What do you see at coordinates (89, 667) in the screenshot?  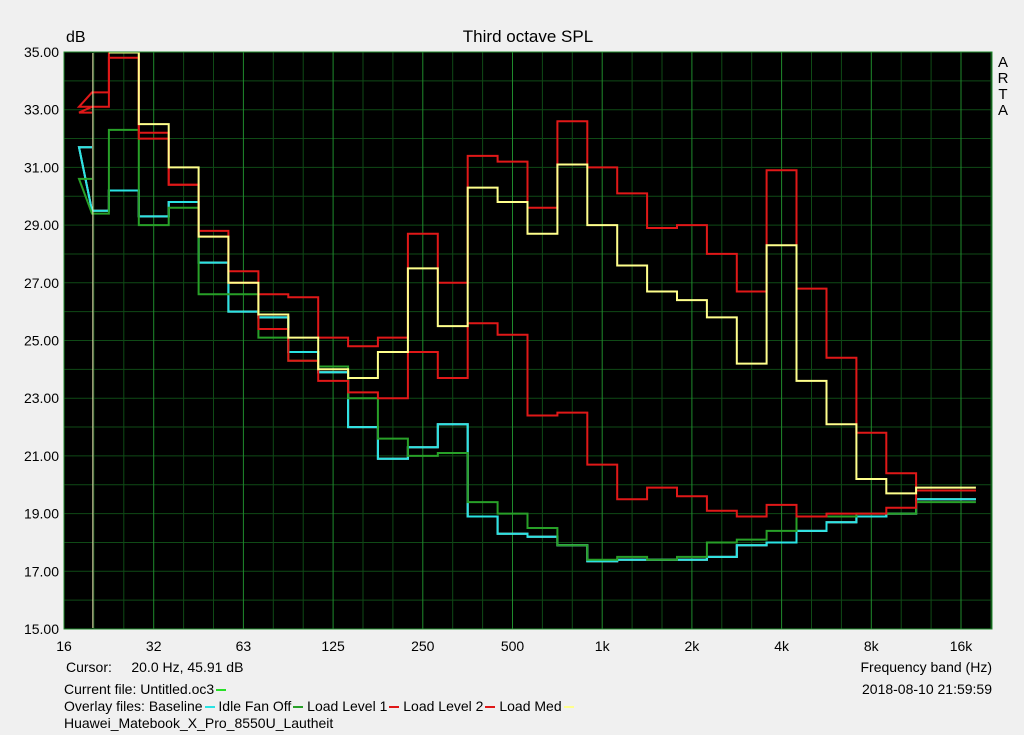 I see `cursor-label: Cursor:` at bounding box center [89, 667].